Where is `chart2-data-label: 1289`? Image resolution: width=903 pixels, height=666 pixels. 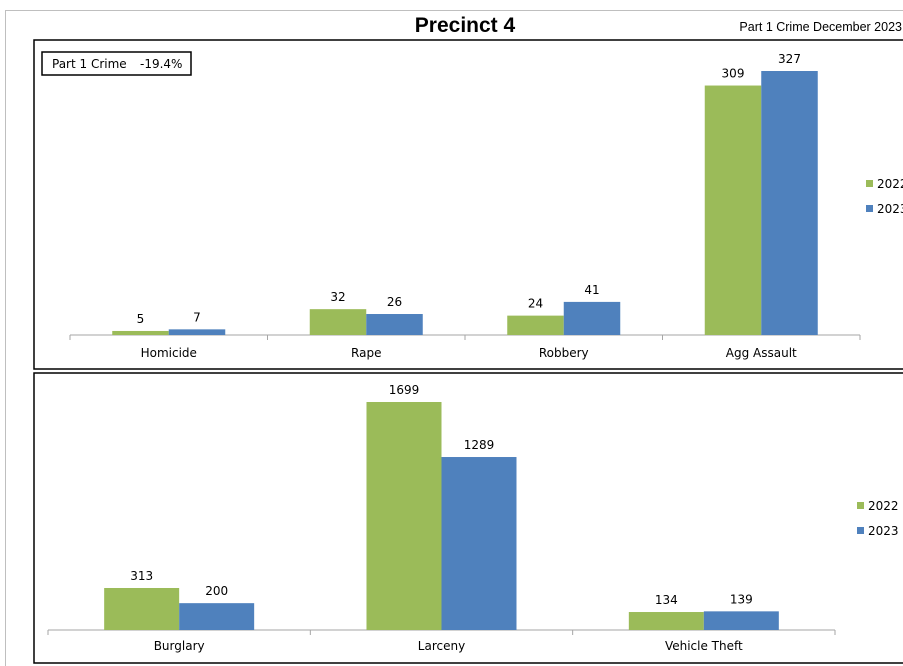 chart2-data-label: 1289 is located at coordinates (479, 445).